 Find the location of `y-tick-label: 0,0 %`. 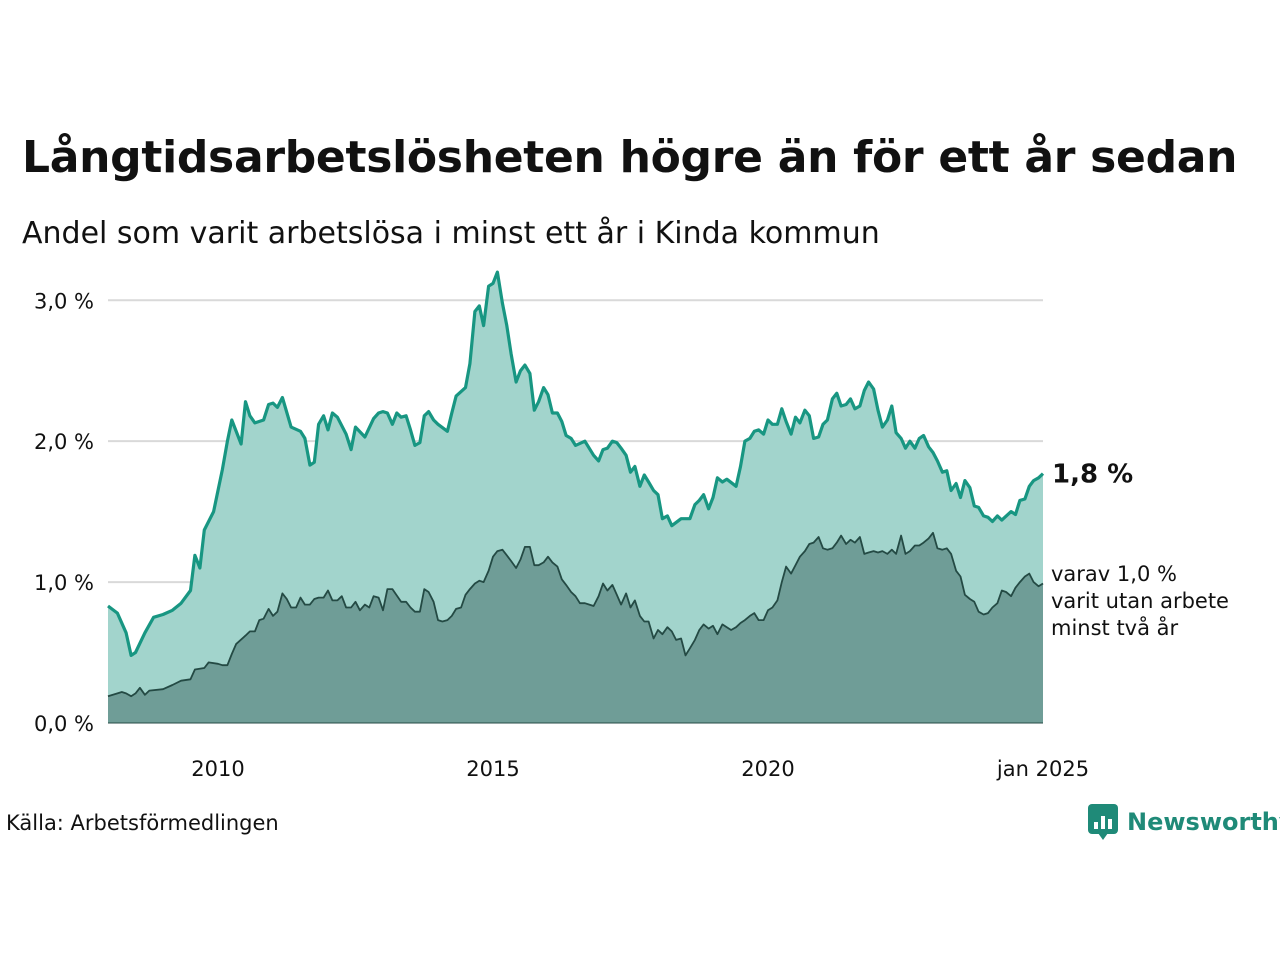

y-tick-label: 0,0 % is located at coordinates (64, 724).